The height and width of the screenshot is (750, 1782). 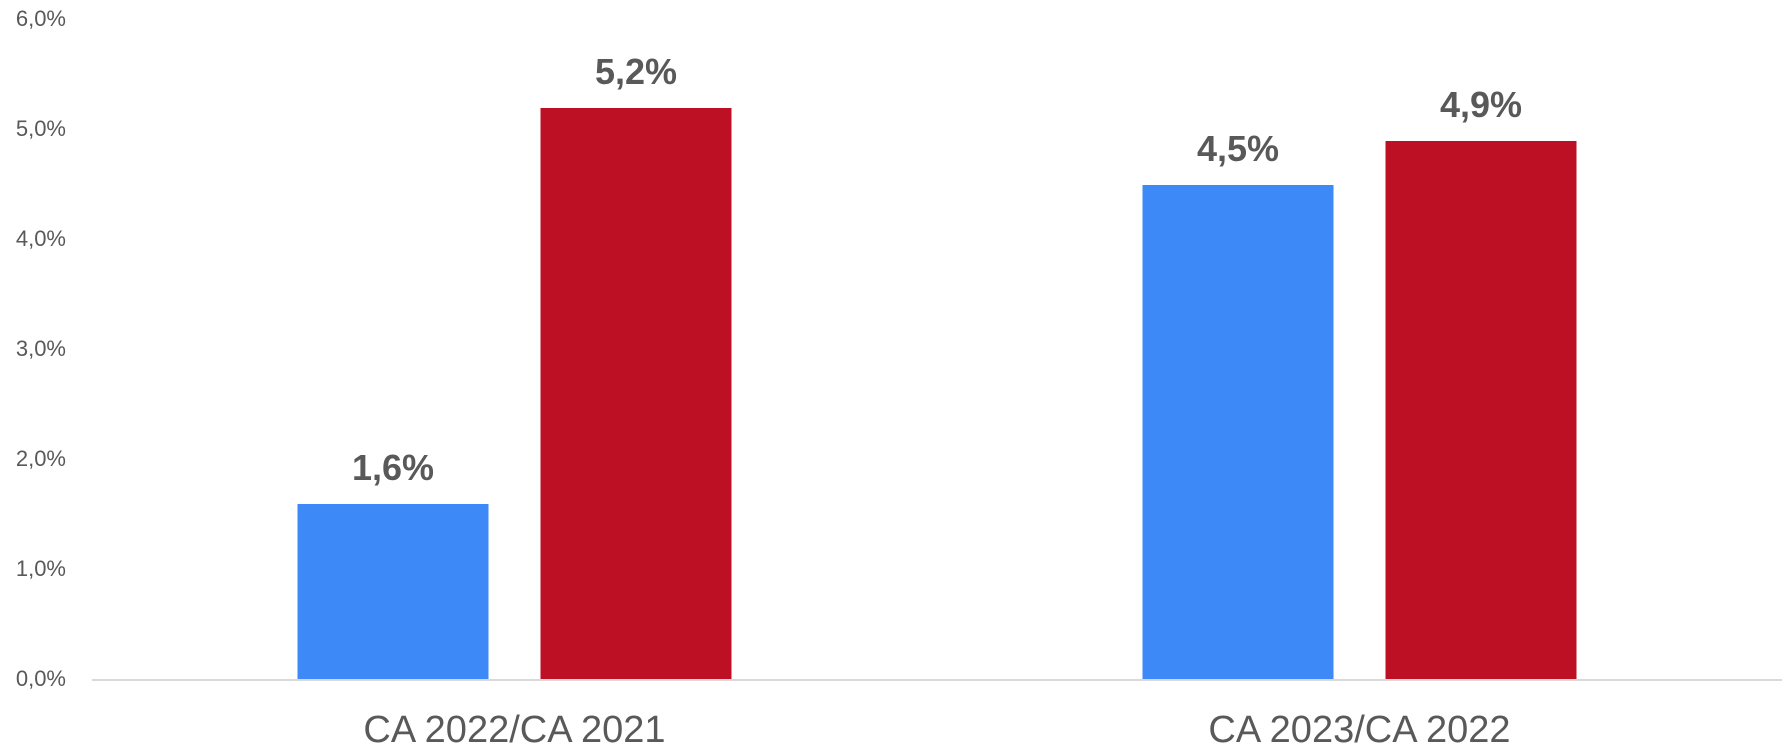 I want to click on y-tick-label: 3,0%, so click(x=41, y=348).